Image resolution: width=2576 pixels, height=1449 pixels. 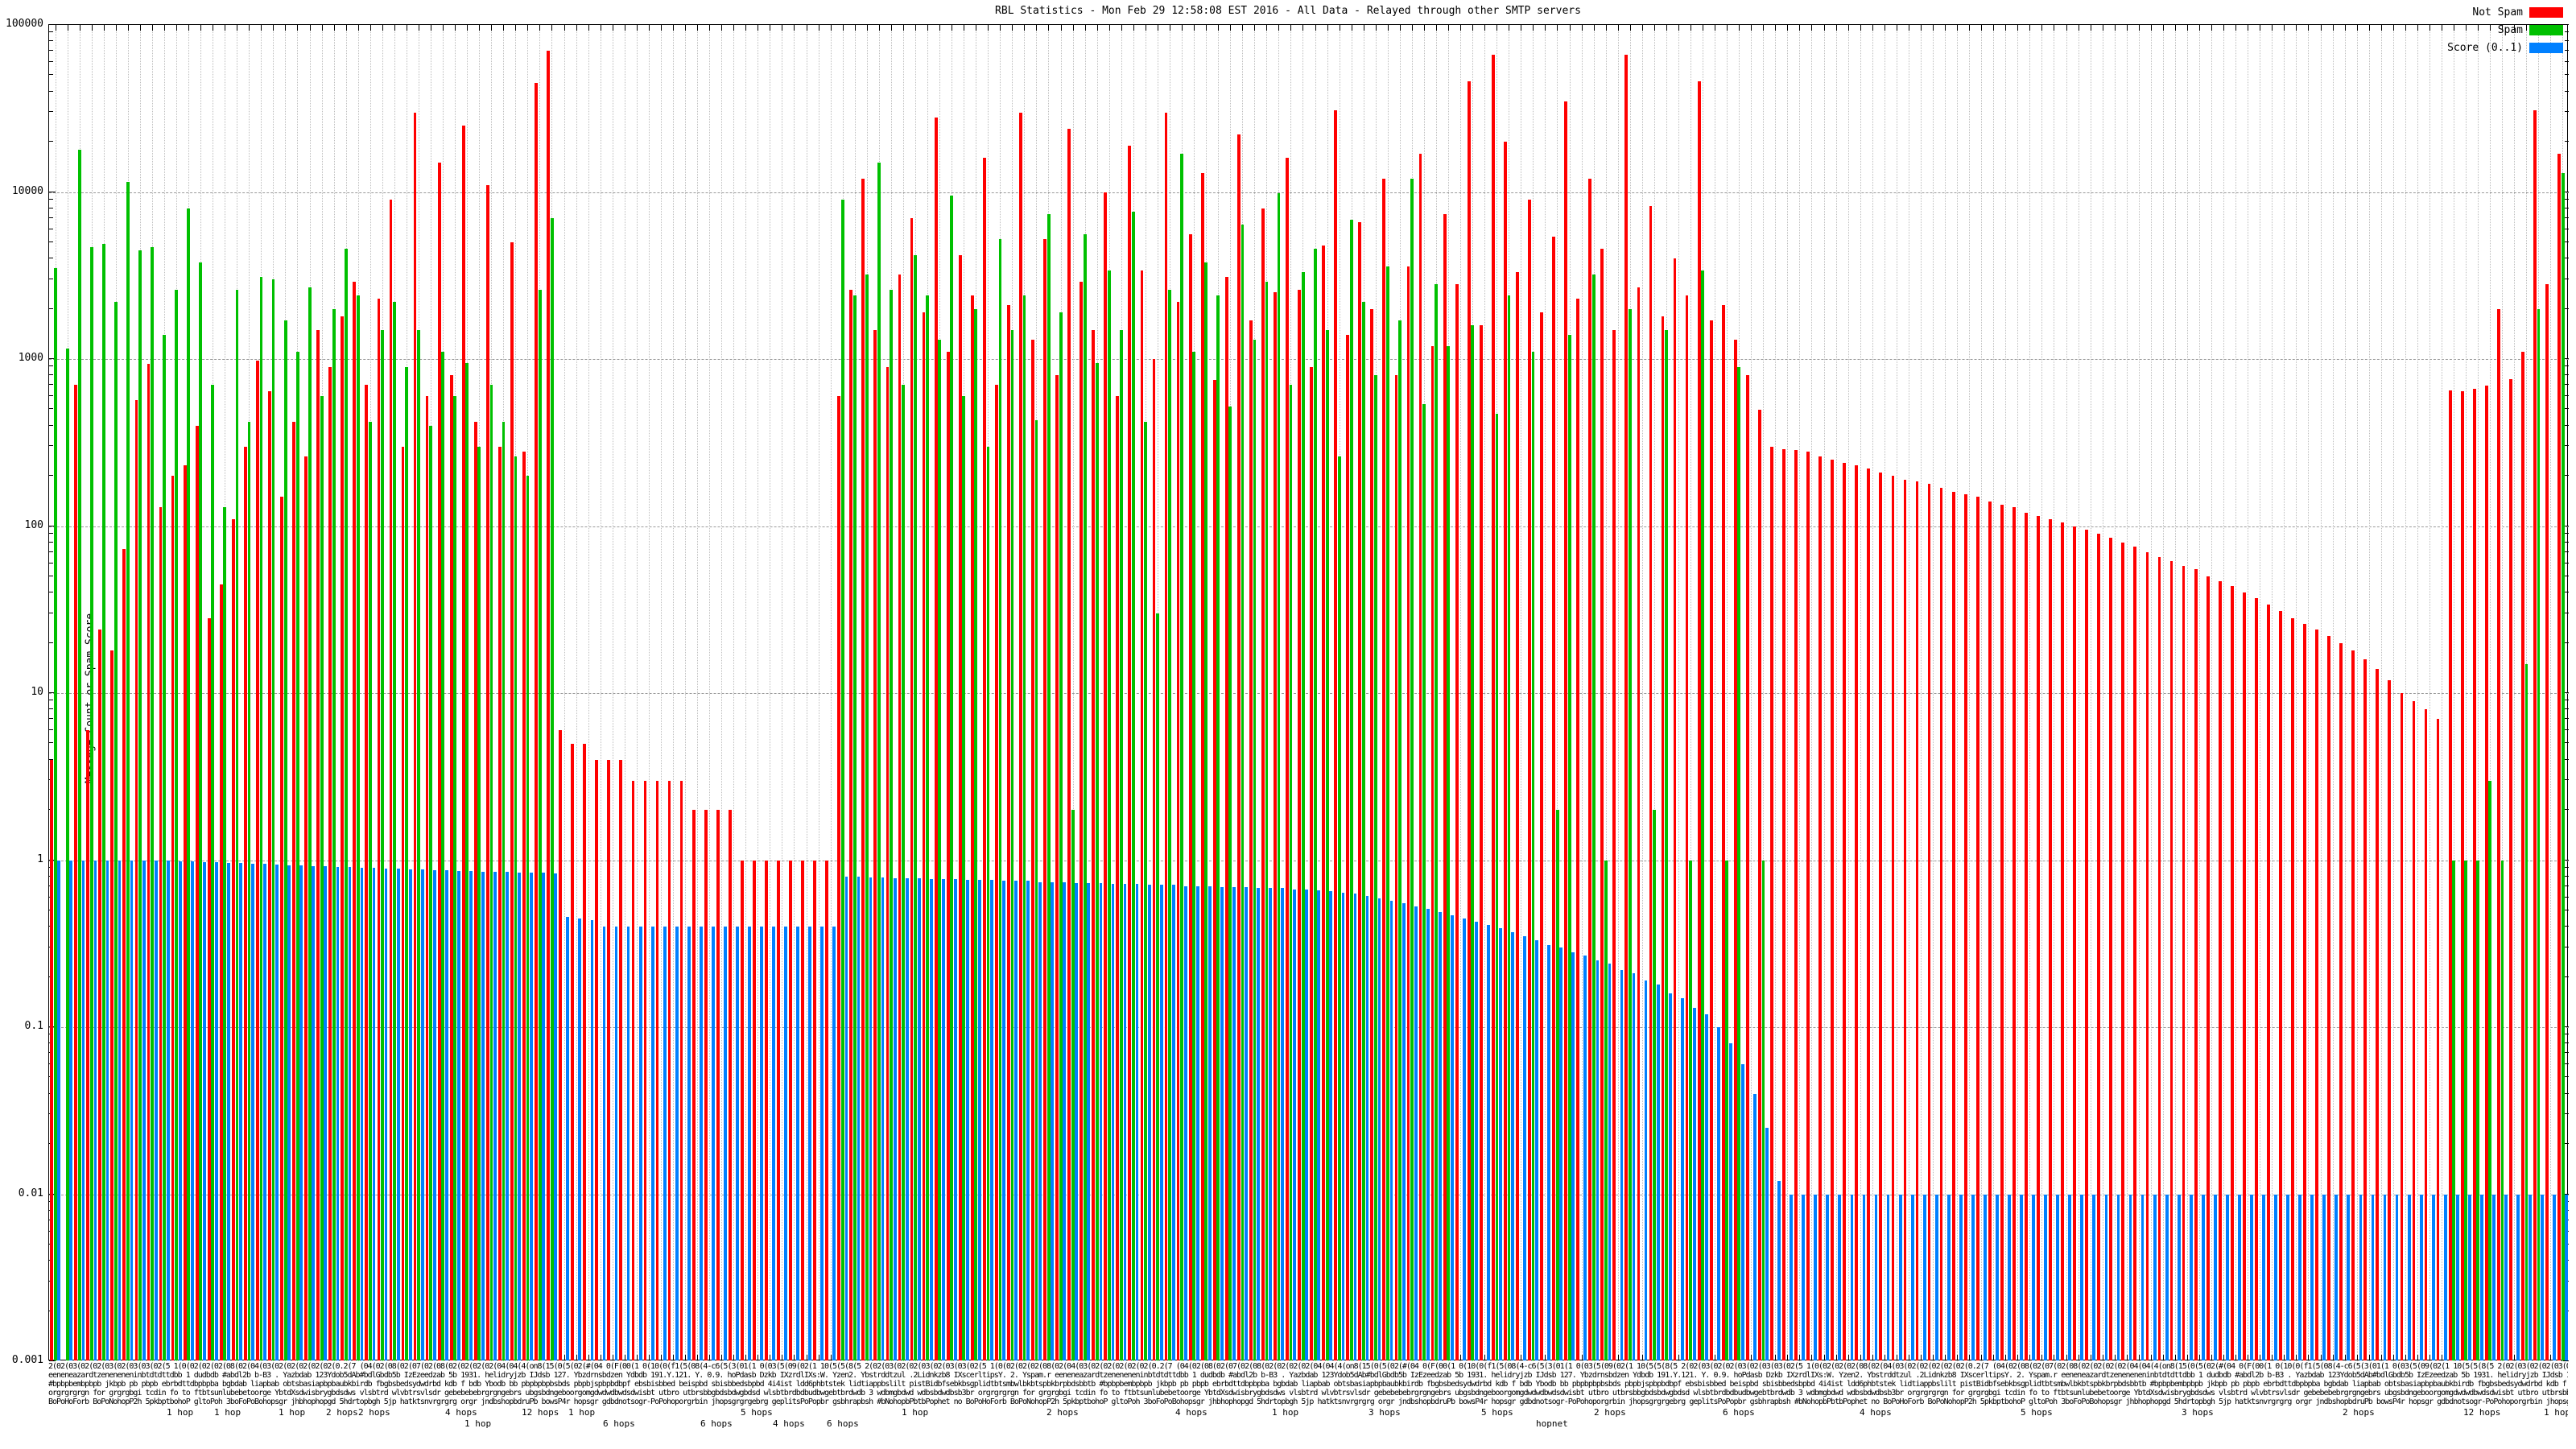 I want to click on legend-label: Spam, so click(x=2510, y=29).